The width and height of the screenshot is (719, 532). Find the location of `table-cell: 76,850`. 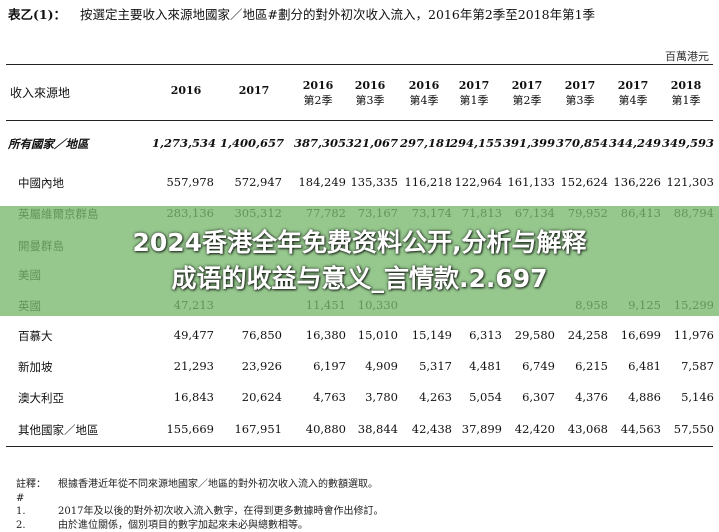

table-cell: 76,850 is located at coordinates (251, 335).